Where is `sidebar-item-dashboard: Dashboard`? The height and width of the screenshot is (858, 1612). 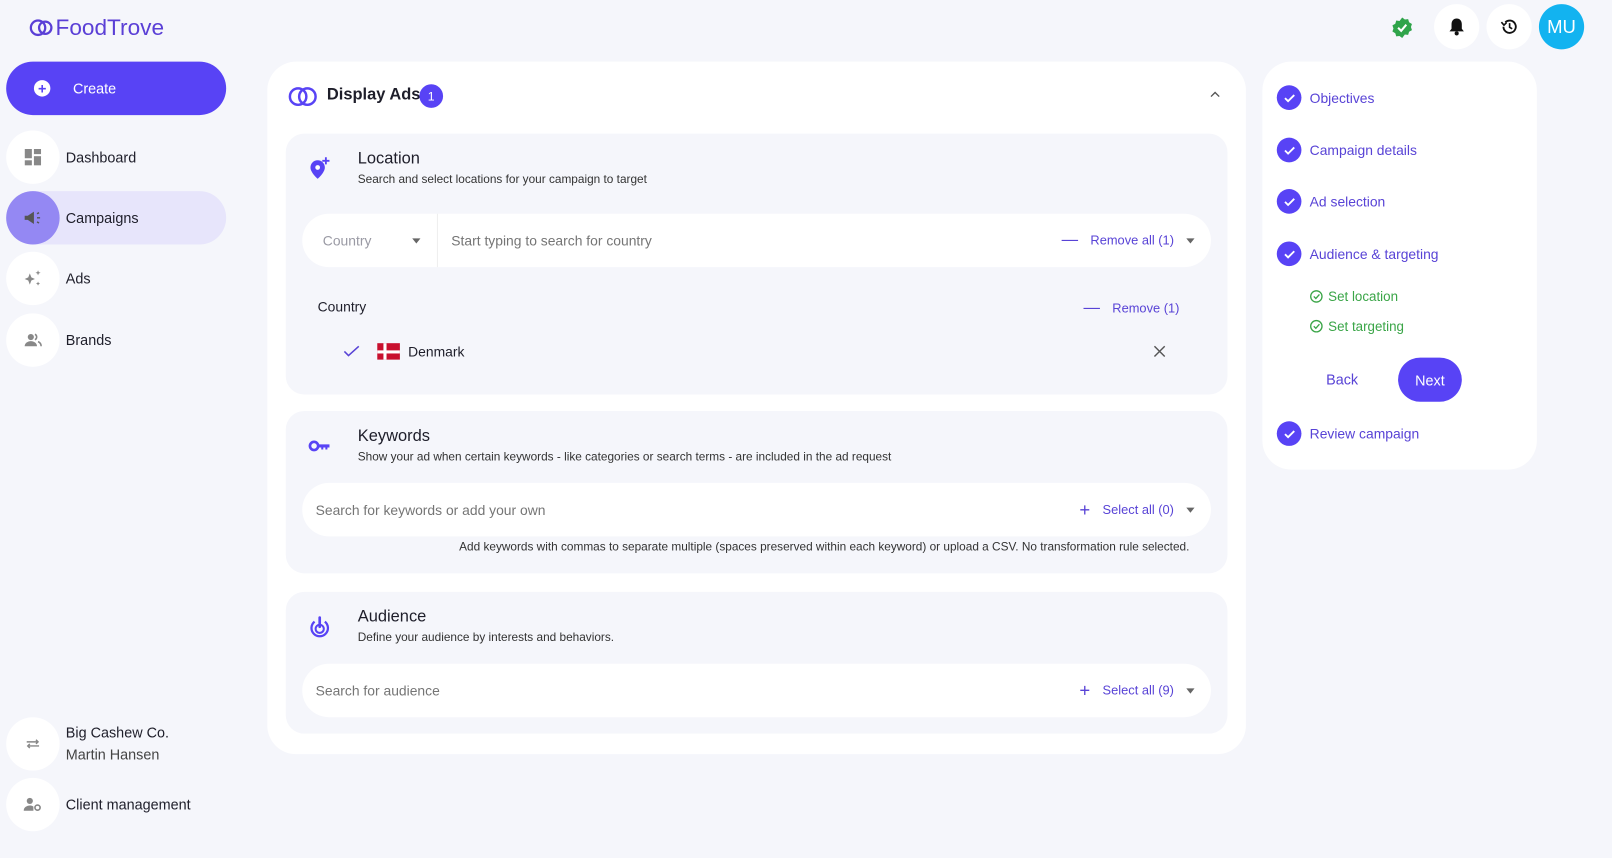
sidebar-item-dashboard: Dashboard is located at coordinates (116, 157).